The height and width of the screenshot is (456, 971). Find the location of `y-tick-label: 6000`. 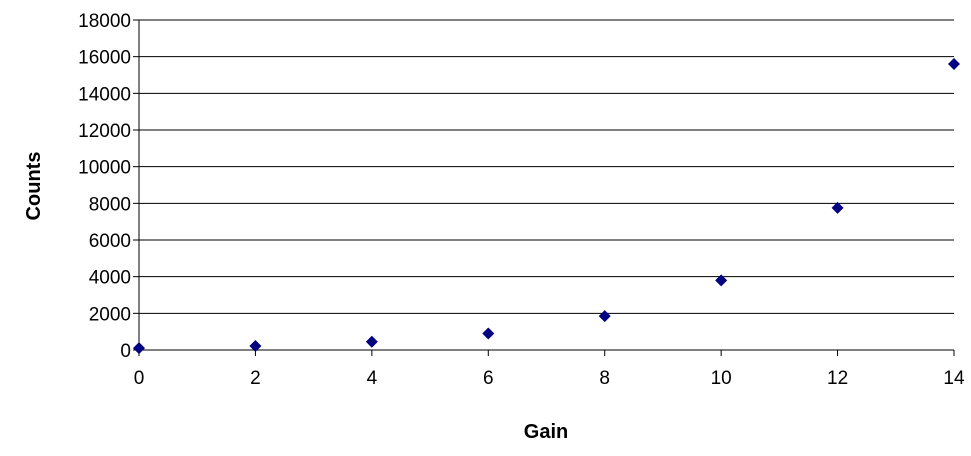

y-tick-label: 6000 is located at coordinates (110, 241).